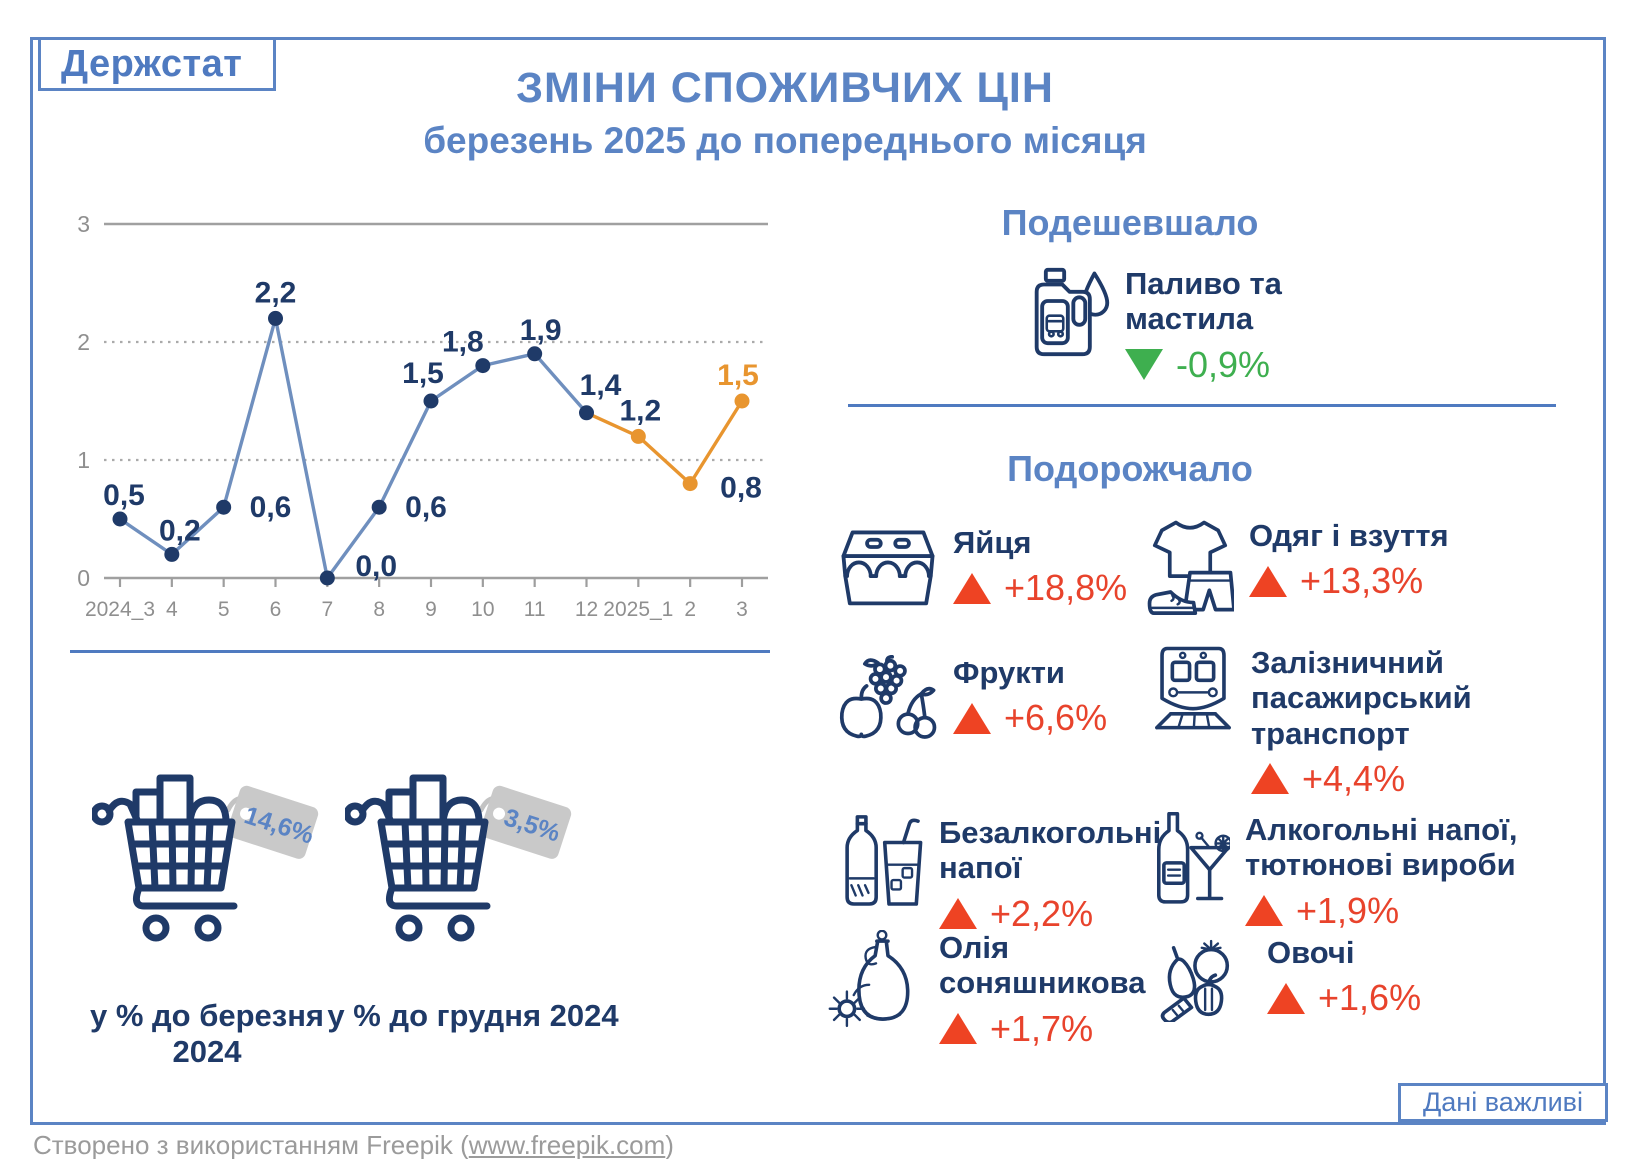 The image size is (1640, 1159). What do you see at coordinates (1361, 698) in the screenshot?
I see `item-label: Залізничний пасажирський транспорт` at bounding box center [1361, 698].